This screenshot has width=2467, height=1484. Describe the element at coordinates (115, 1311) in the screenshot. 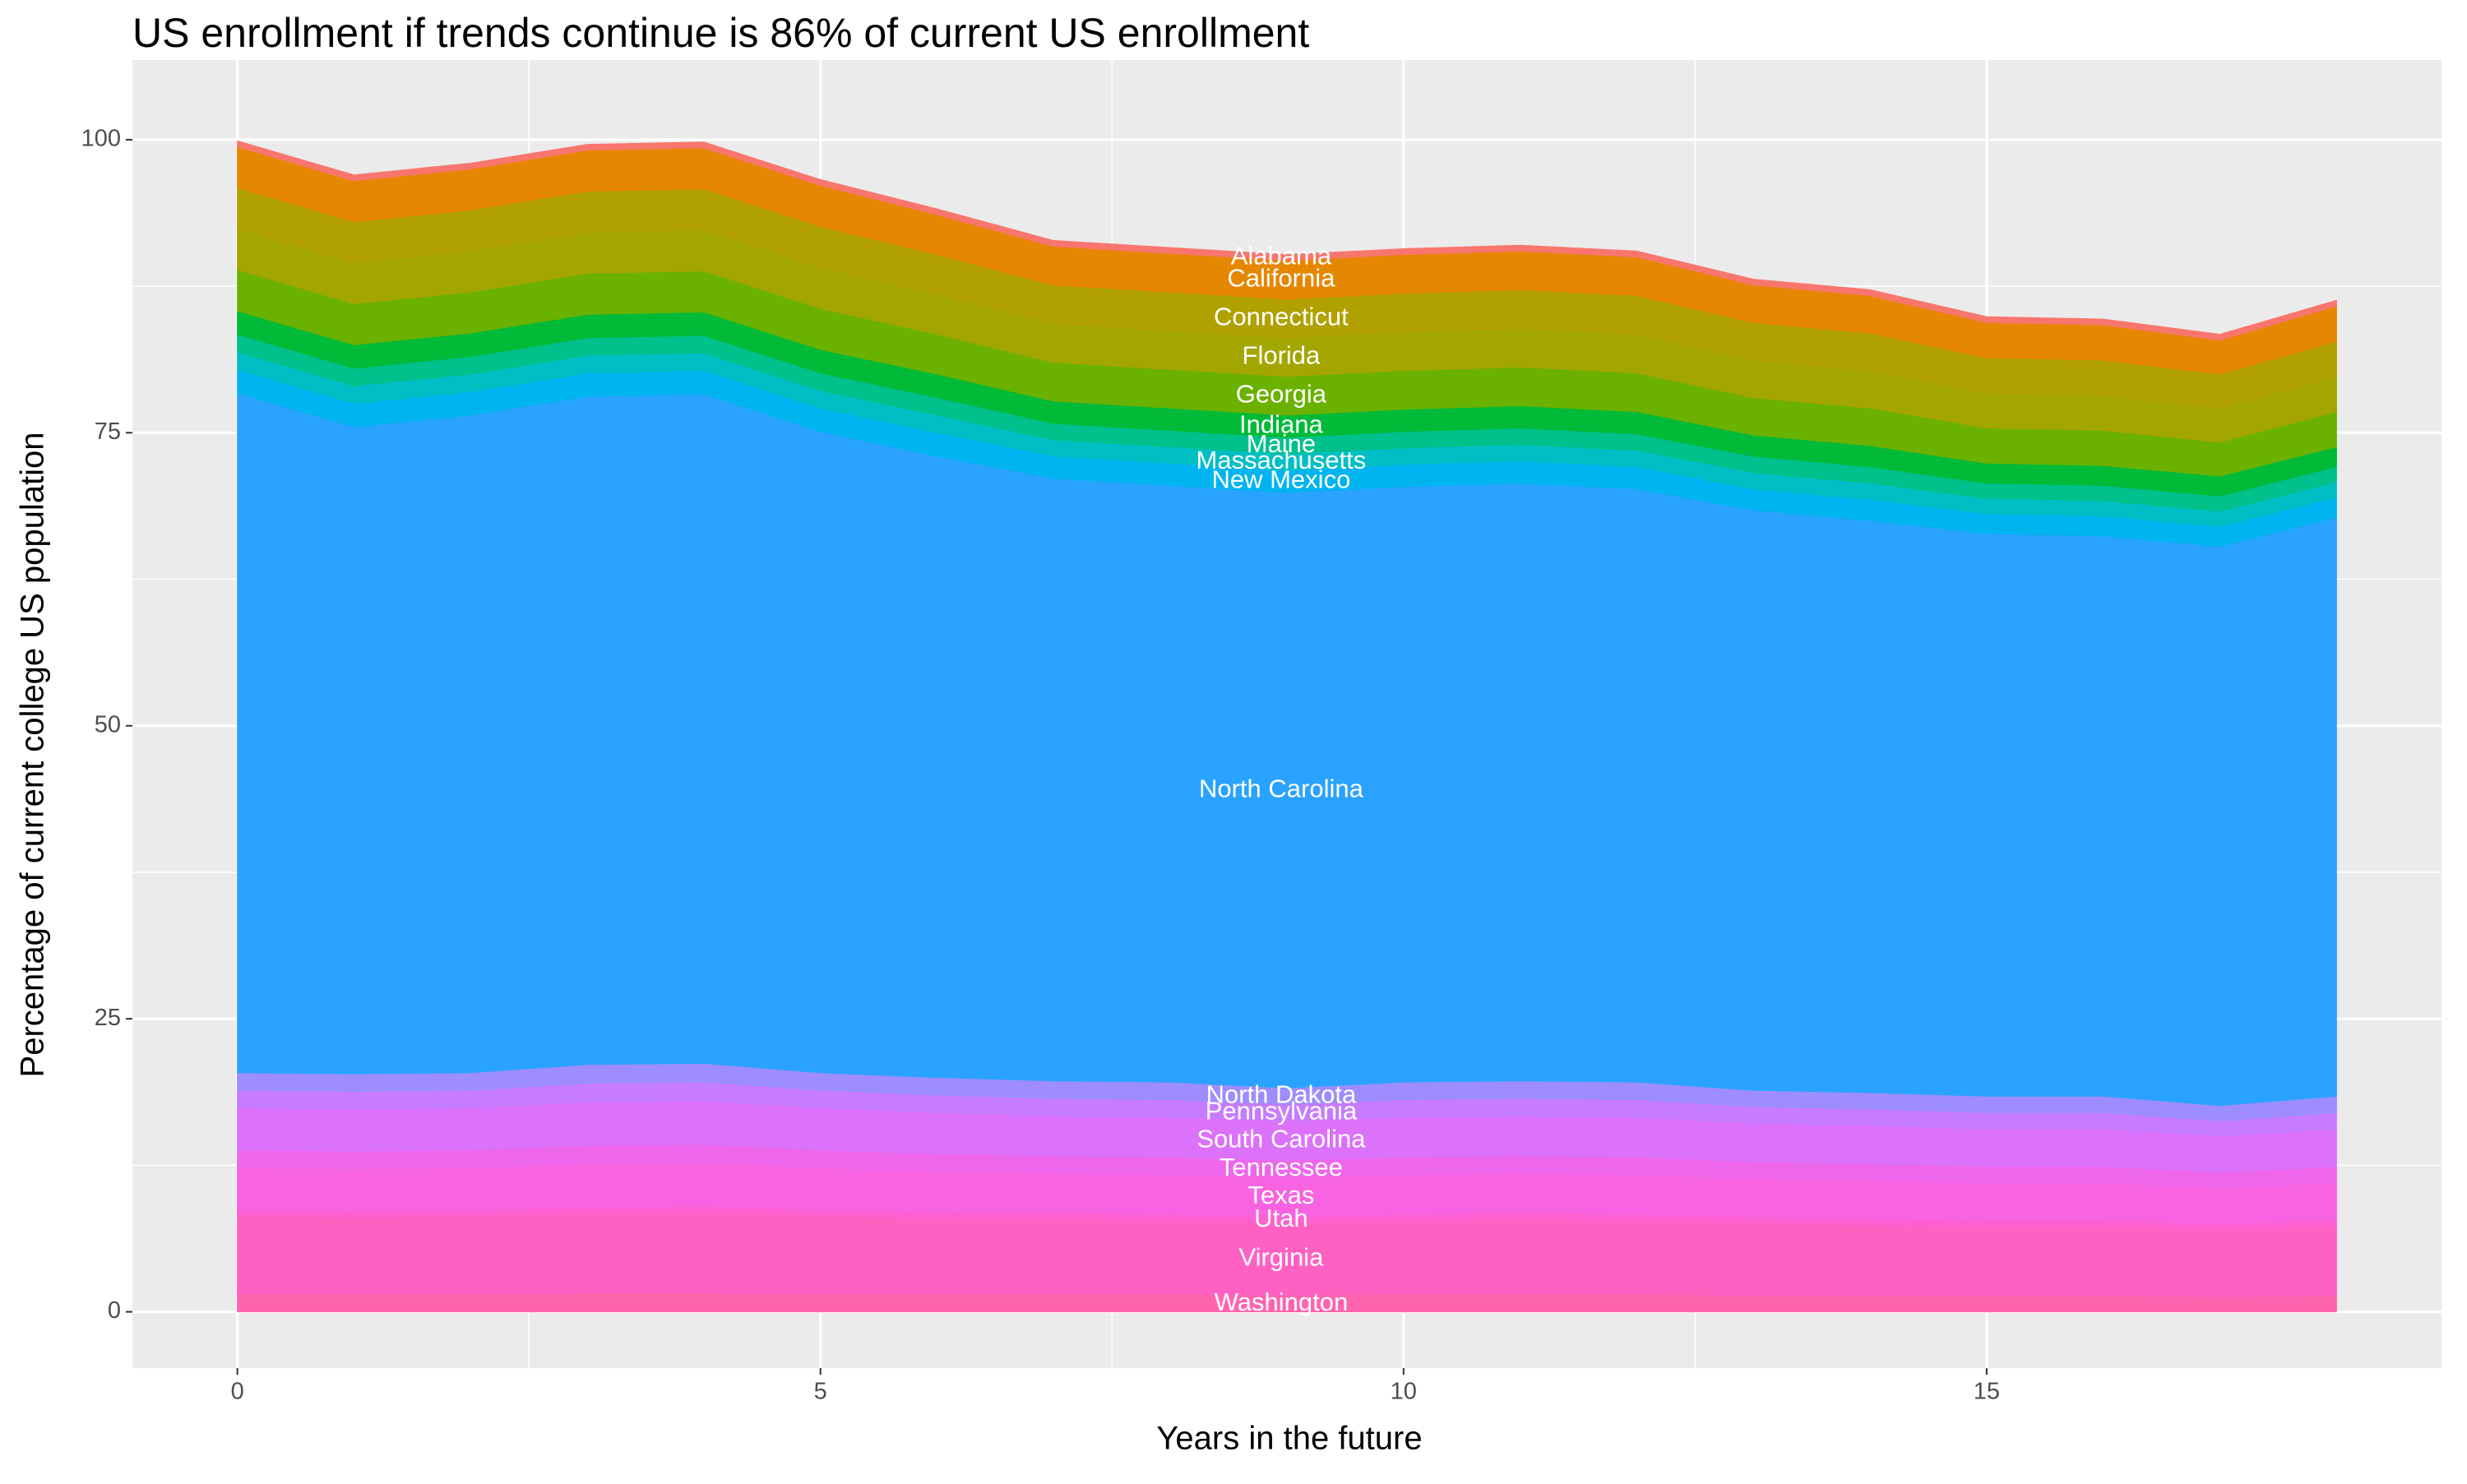

I see `y-tick-label: 0` at that location.